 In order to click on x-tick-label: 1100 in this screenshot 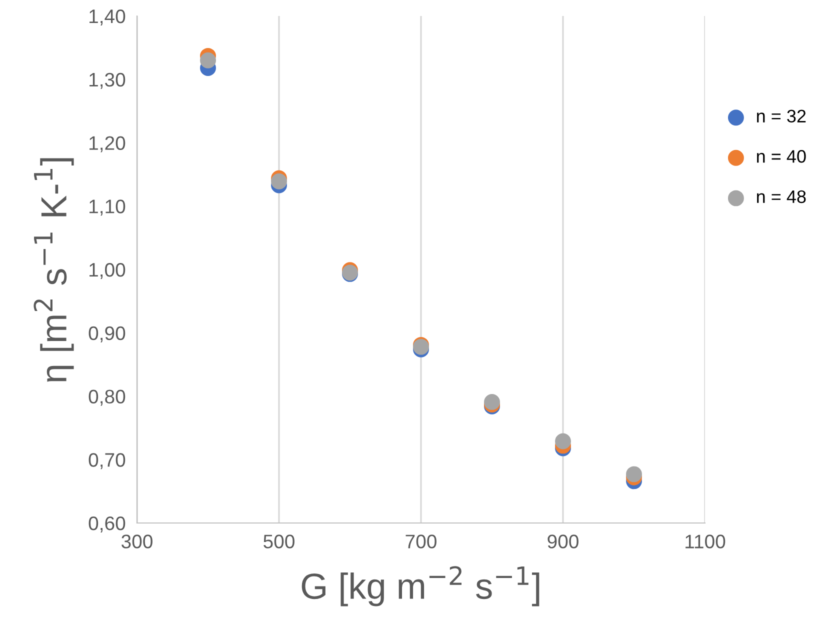, I will do `click(706, 541)`.